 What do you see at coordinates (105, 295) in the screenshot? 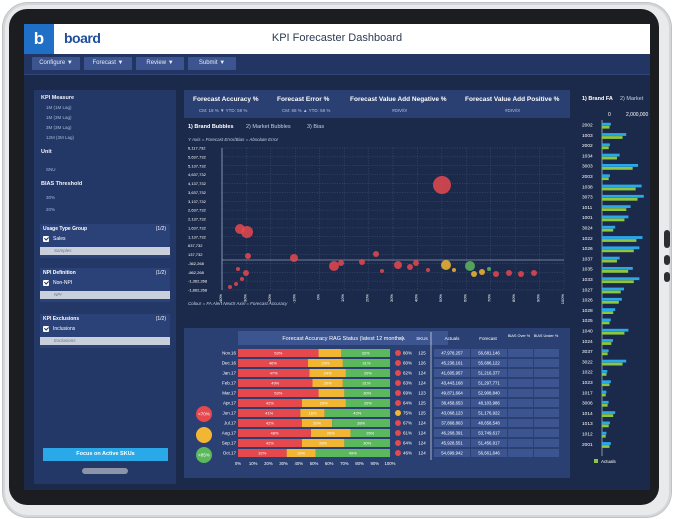
I see `filter-search-input: NPI` at bounding box center [105, 295].